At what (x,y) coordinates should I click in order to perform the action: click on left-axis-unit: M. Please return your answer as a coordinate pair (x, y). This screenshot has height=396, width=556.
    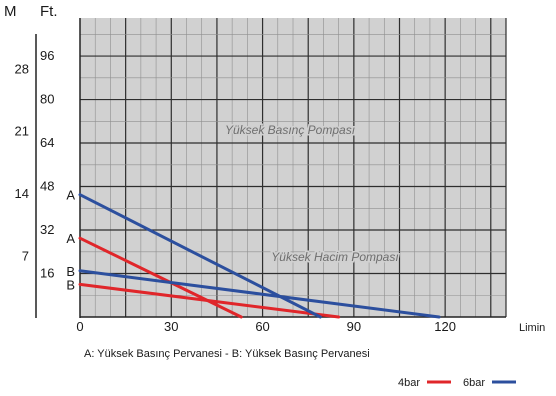
    Looking at the image, I should click on (10, 11).